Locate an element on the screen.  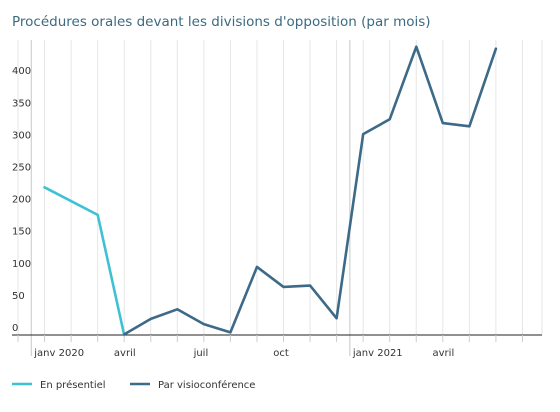
y-tick-label: 400 is located at coordinates (21, 71).